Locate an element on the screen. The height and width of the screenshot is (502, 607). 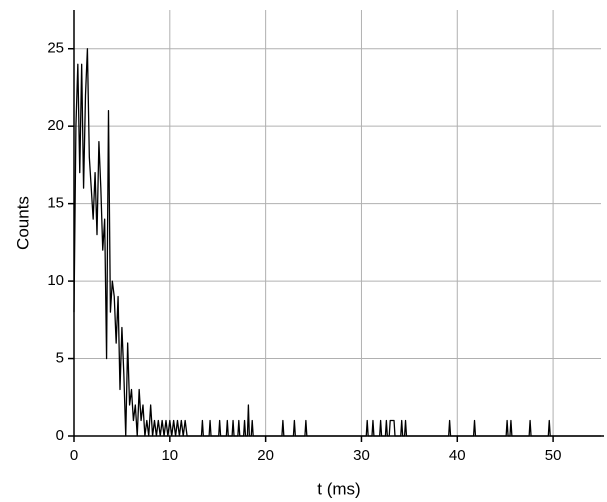
y-tick-label: 10 is located at coordinates (55, 280).